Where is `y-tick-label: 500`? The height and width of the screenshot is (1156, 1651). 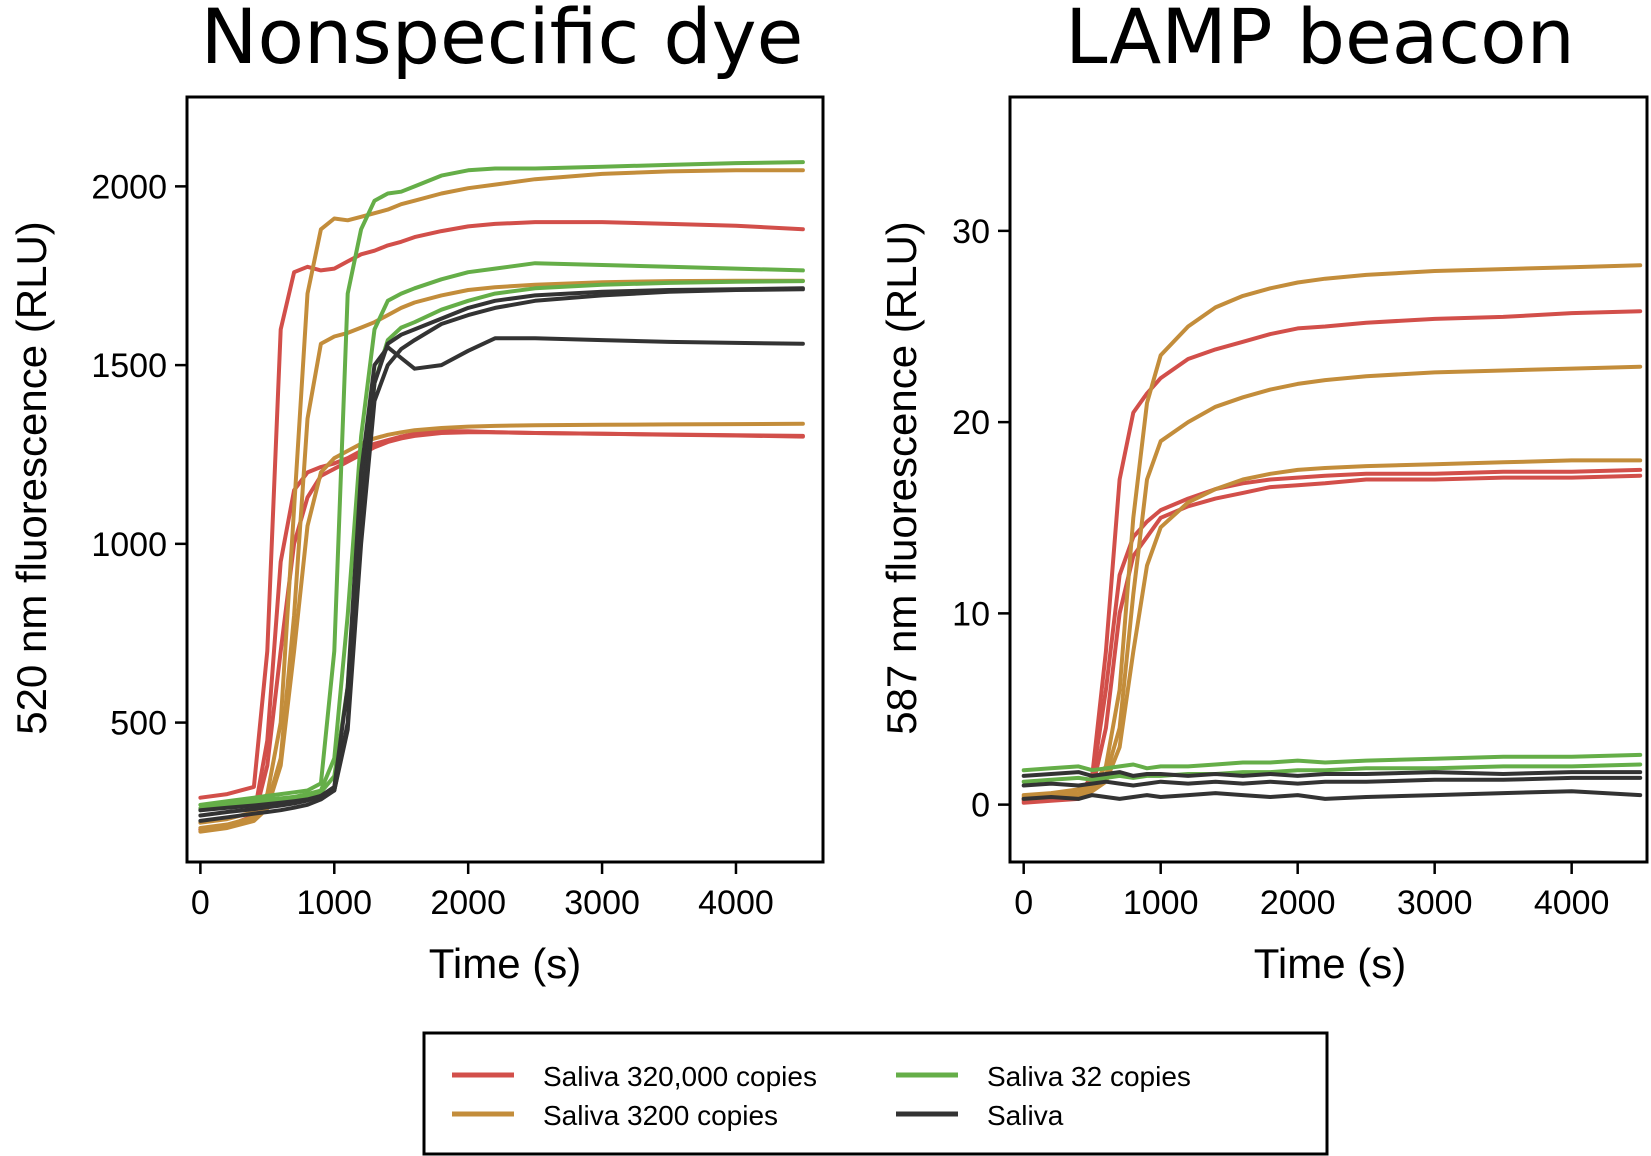
y-tick-label: 500 is located at coordinates (138, 724).